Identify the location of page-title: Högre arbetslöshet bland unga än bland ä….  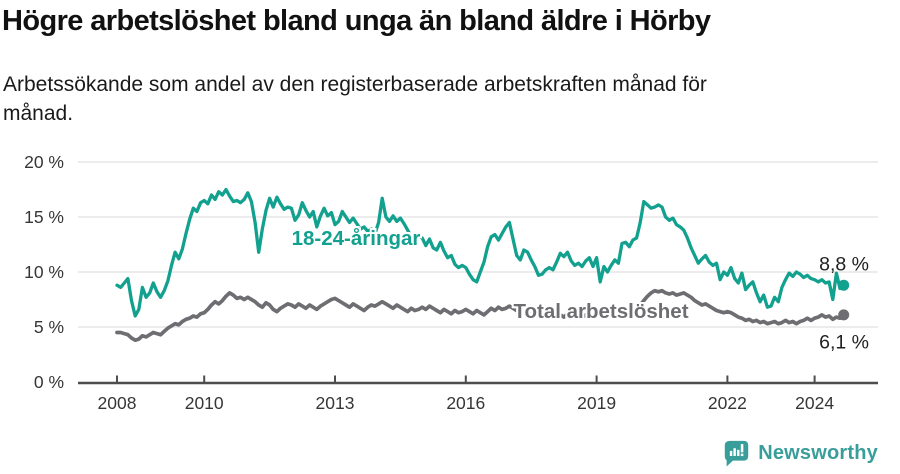
(356, 21).